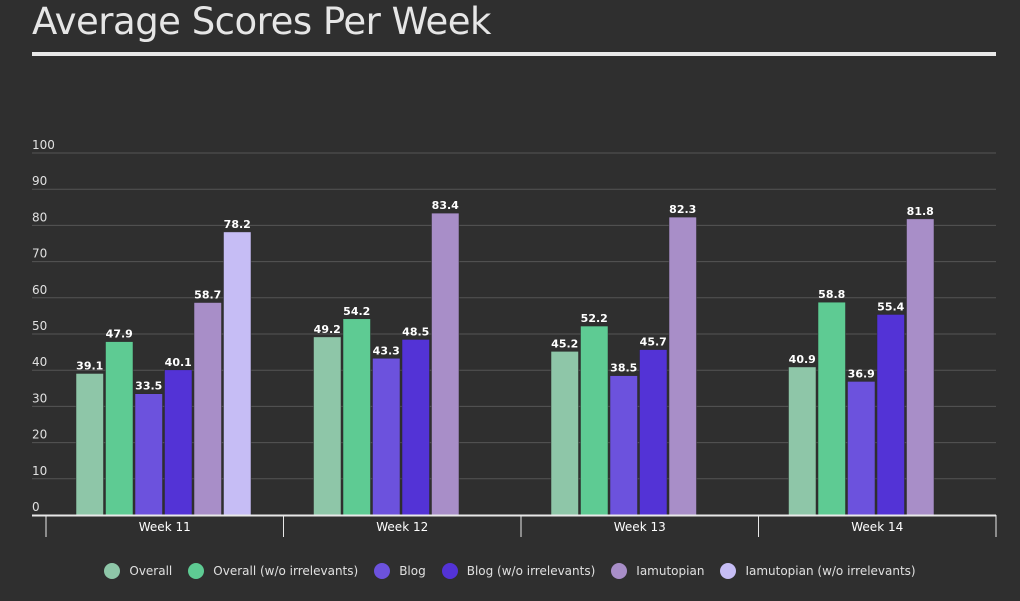 The width and height of the screenshot is (1020, 601). I want to click on legend-item: Iamutopian, so click(657, 571).